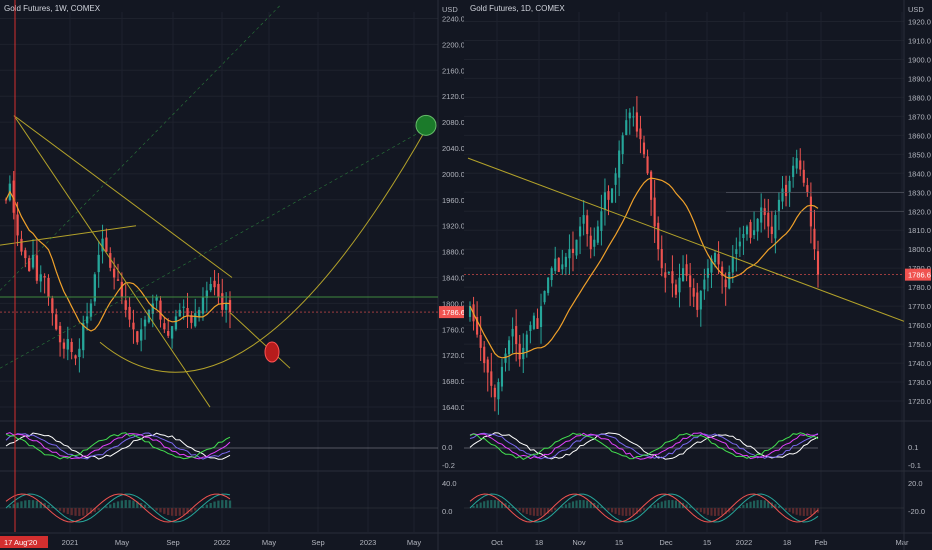 Image resolution: width=932 pixels, height=550 pixels. I want to click on time-tick-label: 2022, so click(744, 542).